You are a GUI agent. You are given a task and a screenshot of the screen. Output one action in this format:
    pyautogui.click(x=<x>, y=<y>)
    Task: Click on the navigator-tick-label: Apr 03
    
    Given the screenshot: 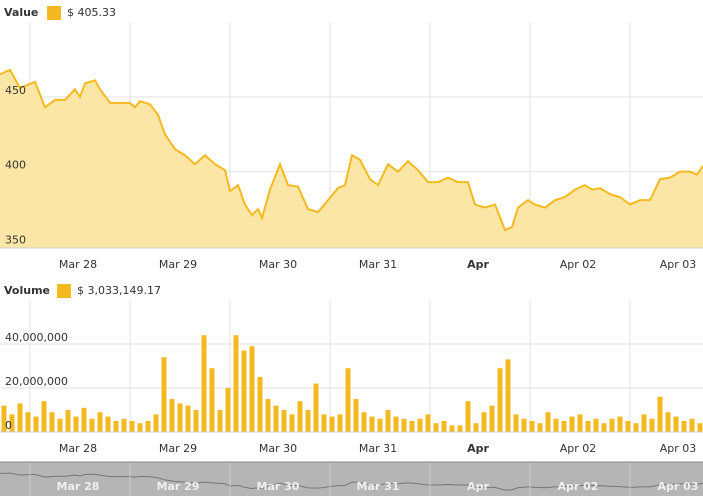 What is the action you would take?
    pyautogui.click(x=678, y=486)
    